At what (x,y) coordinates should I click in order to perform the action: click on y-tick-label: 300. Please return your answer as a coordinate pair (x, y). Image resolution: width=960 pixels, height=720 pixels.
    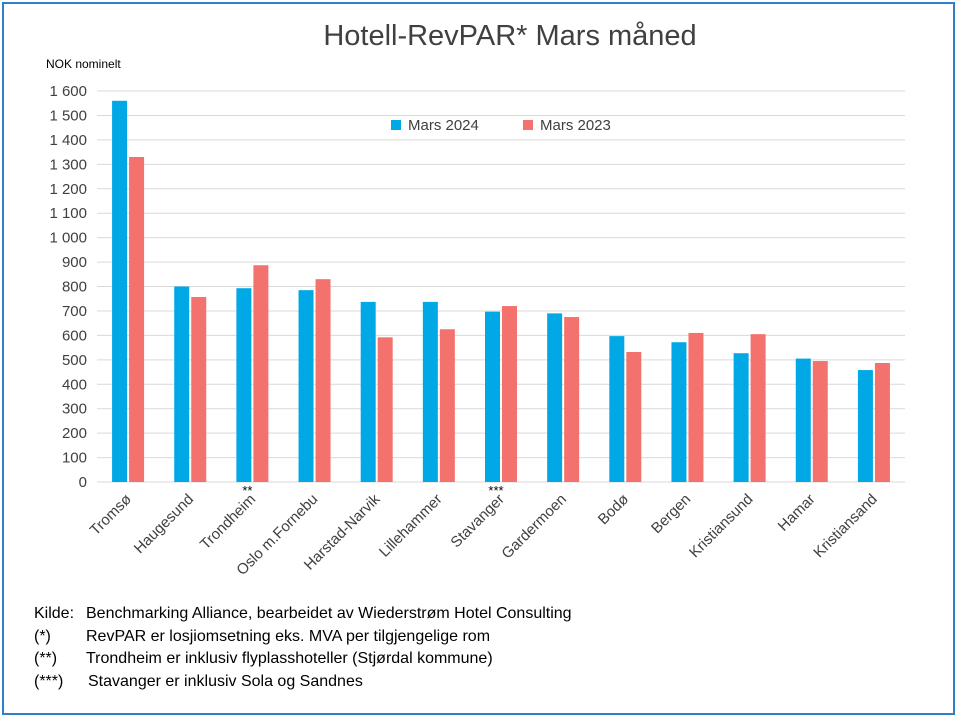
    Looking at the image, I should click on (74, 409).